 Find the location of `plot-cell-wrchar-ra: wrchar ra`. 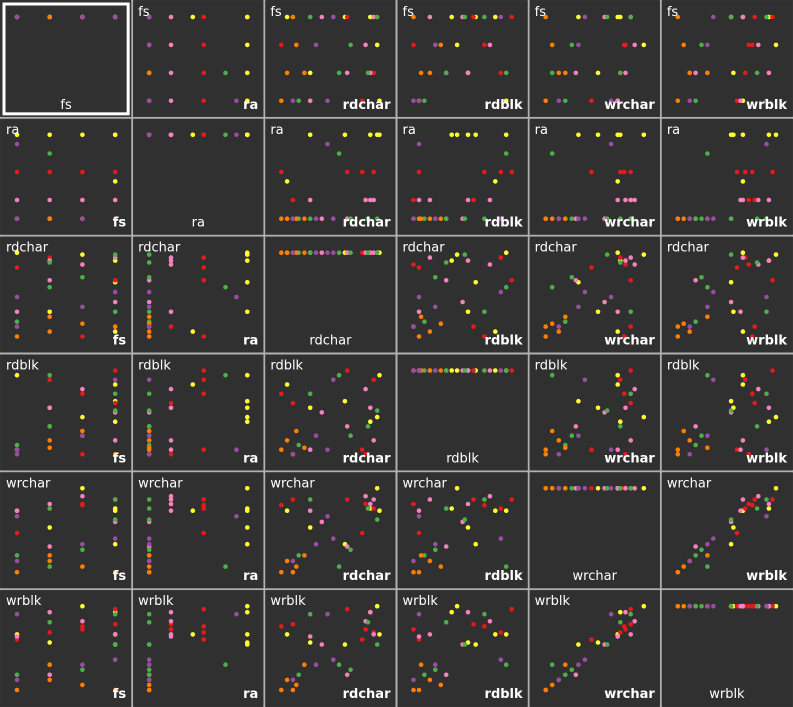

plot-cell-wrchar-ra: wrchar ra is located at coordinates (198, 530).